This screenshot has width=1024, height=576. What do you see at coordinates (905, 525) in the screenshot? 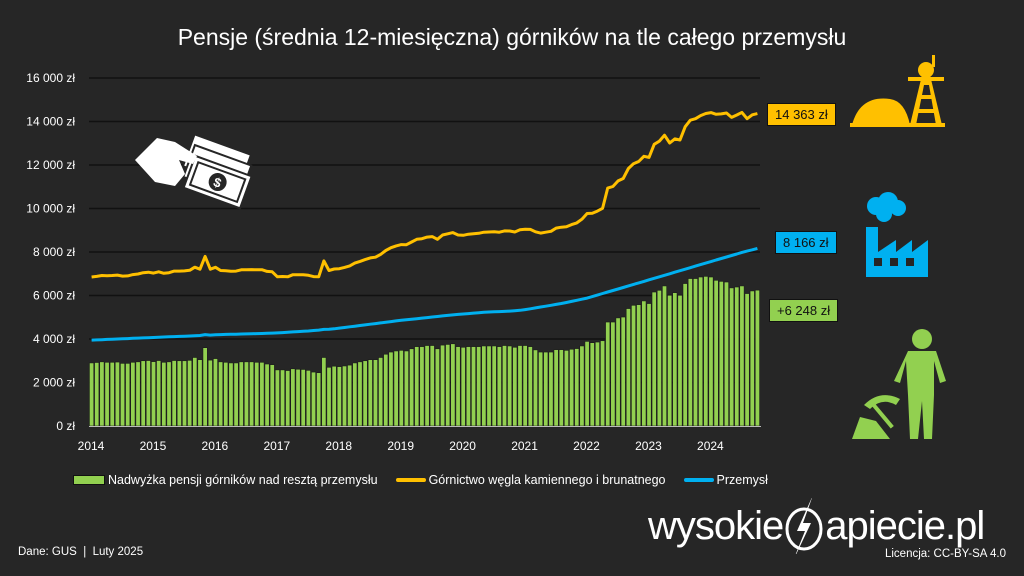
I see `logo-text-right: apiecie.pl` at bounding box center [905, 525].